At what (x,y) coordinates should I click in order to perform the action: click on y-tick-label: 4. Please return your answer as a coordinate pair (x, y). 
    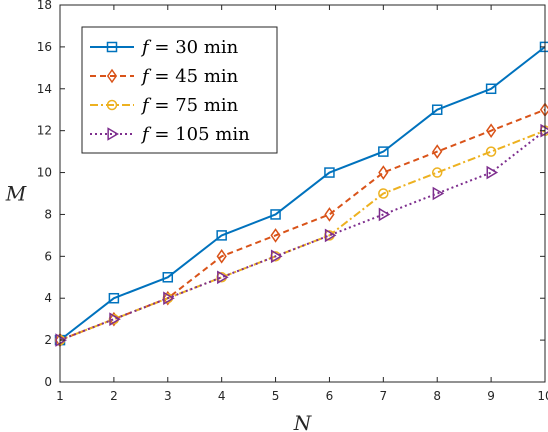
    Looking at the image, I should click on (48, 298).